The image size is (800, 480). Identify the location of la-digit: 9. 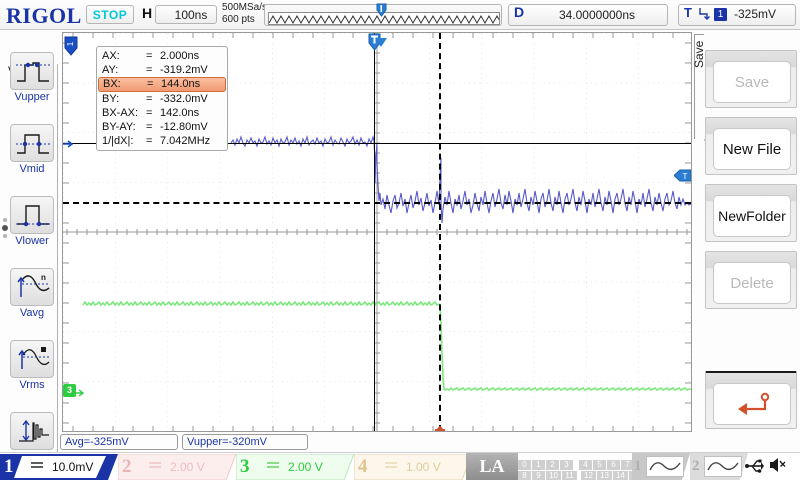
(538, 475).